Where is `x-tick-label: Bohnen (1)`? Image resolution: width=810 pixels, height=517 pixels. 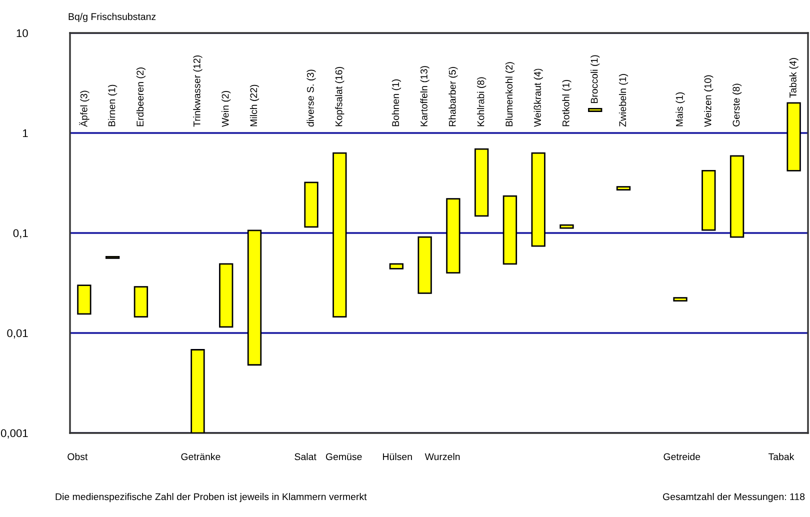 x-tick-label: Bohnen (1) is located at coordinates (396, 102).